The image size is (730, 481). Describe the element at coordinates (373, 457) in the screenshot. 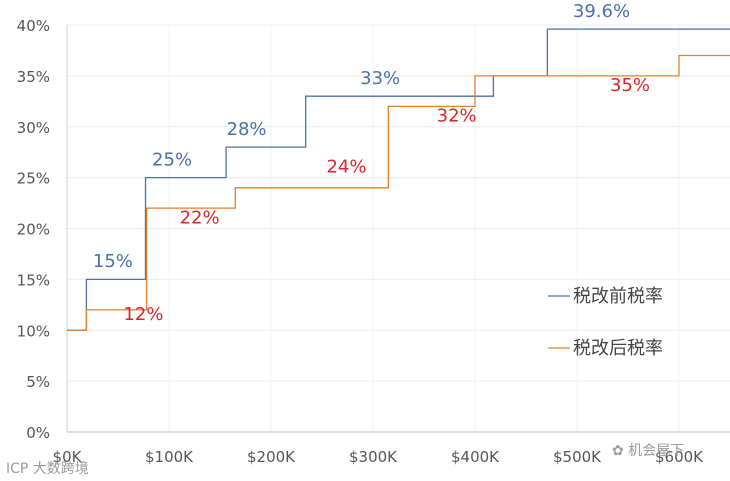

I see `x-tick-label: $300K` at that location.